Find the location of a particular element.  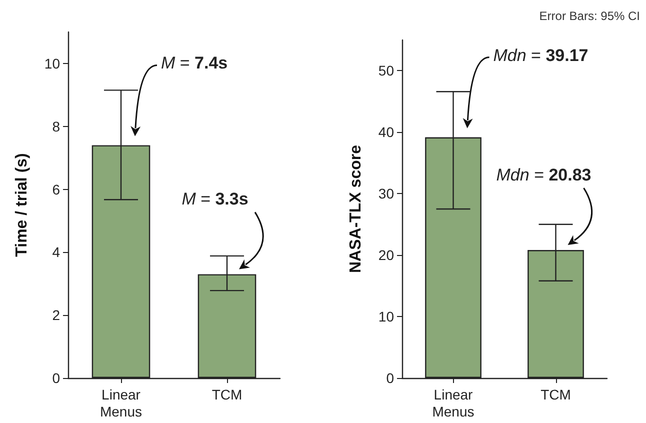

y-tick-label: 8 is located at coordinates (56, 126).